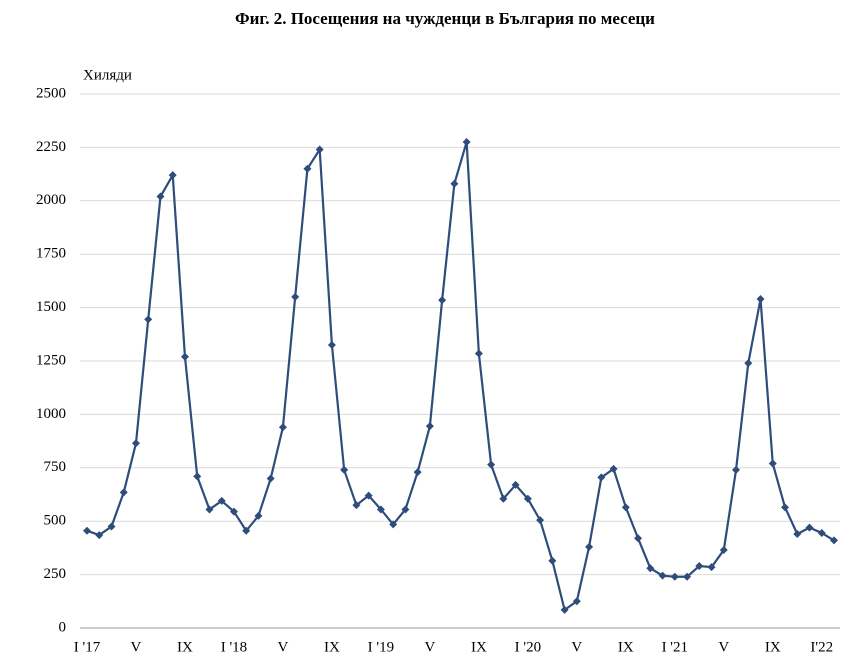 The width and height of the screenshot is (861, 668). Describe the element at coordinates (675, 647) in the screenshot. I see `x-tick-label: I '21` at that location.